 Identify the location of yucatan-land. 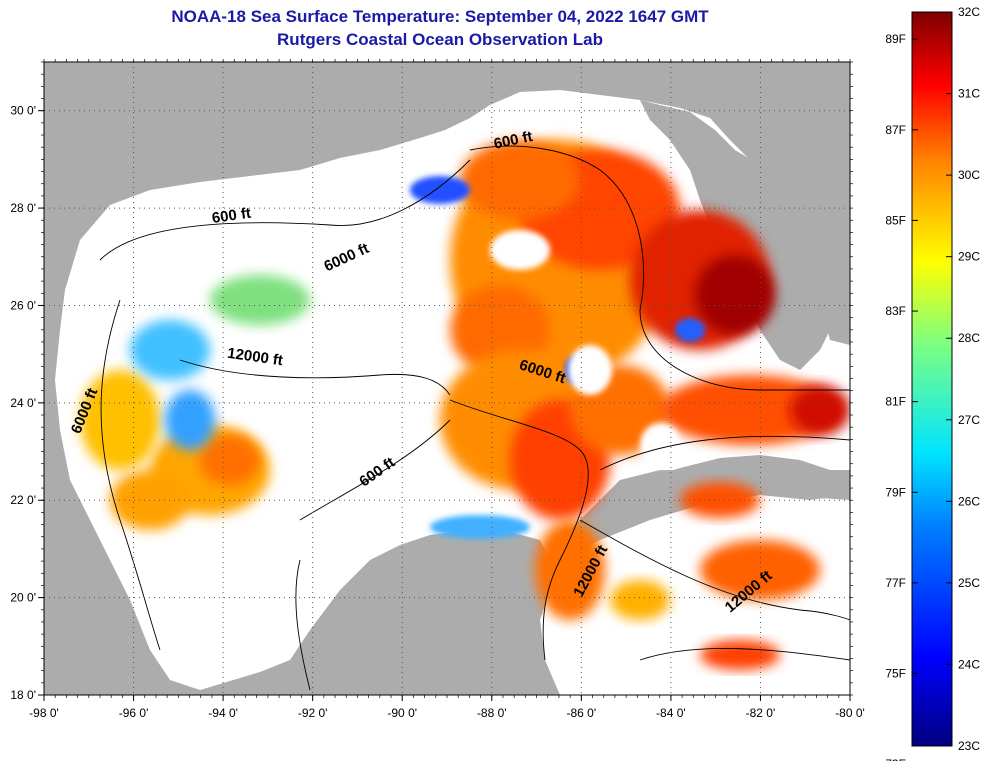
(475, 580).